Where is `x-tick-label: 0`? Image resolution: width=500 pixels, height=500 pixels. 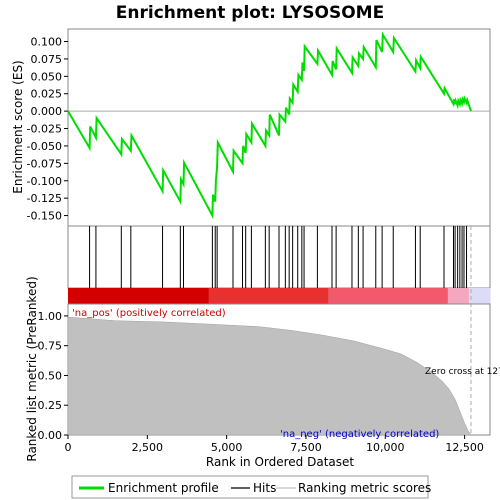 x-tick-label: 0 is located at coordinates (68, 447).